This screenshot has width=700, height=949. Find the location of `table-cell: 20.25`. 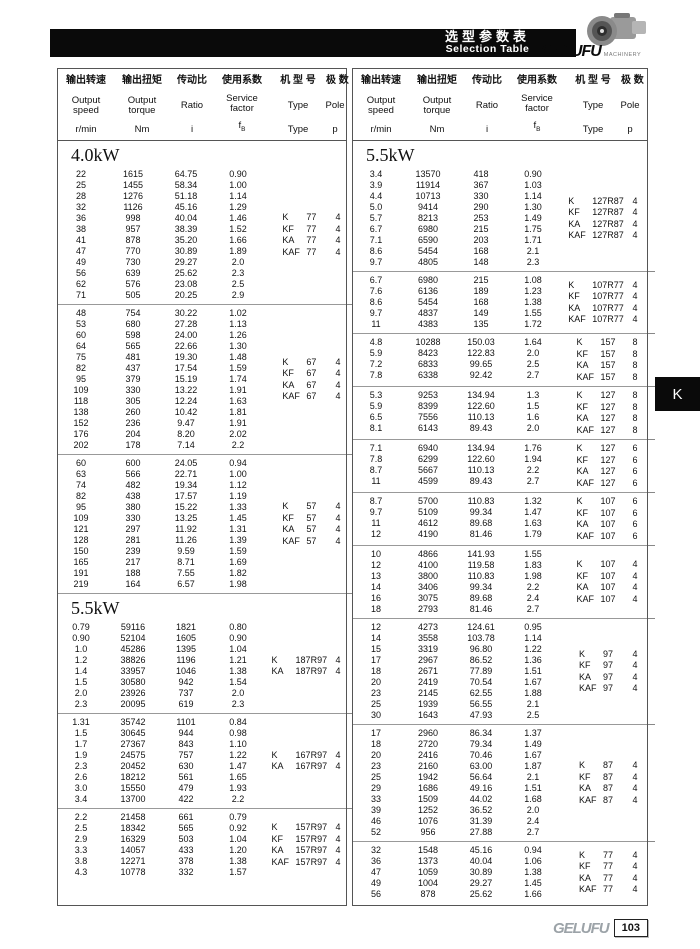

table-cell: 20.25 is located at coordinates (186, 295).